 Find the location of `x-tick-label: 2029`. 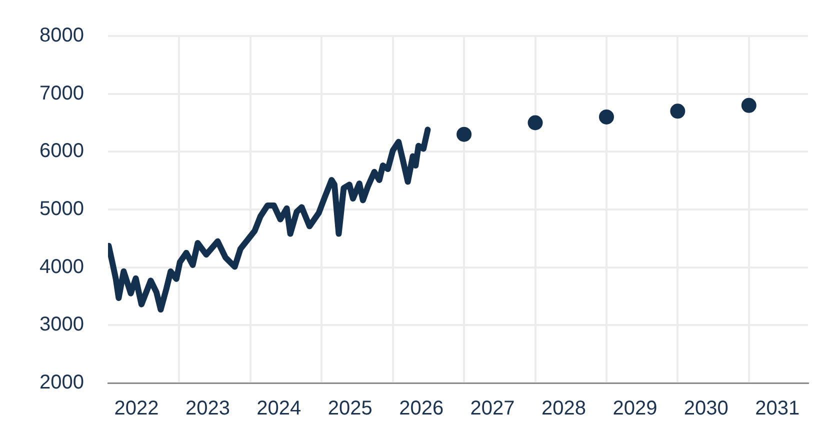

x-tick-label: 2029 is located at coordinates (635, 409).